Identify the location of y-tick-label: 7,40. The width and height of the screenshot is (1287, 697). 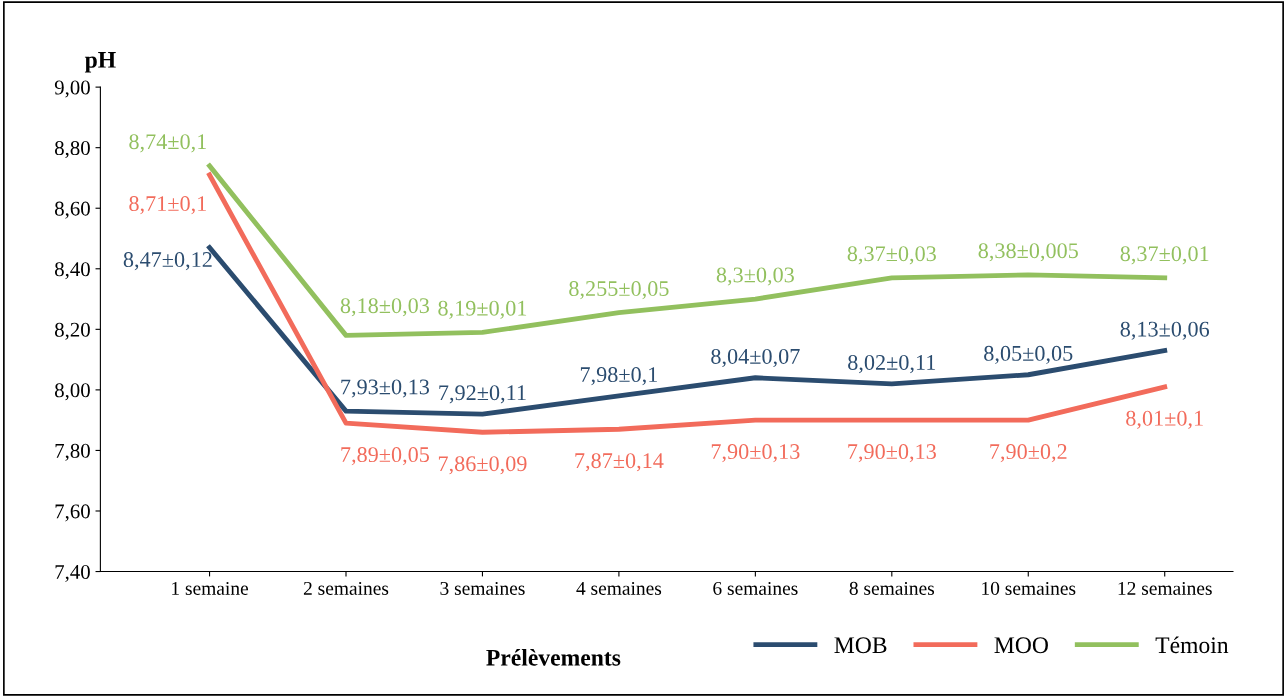
(72, 573).